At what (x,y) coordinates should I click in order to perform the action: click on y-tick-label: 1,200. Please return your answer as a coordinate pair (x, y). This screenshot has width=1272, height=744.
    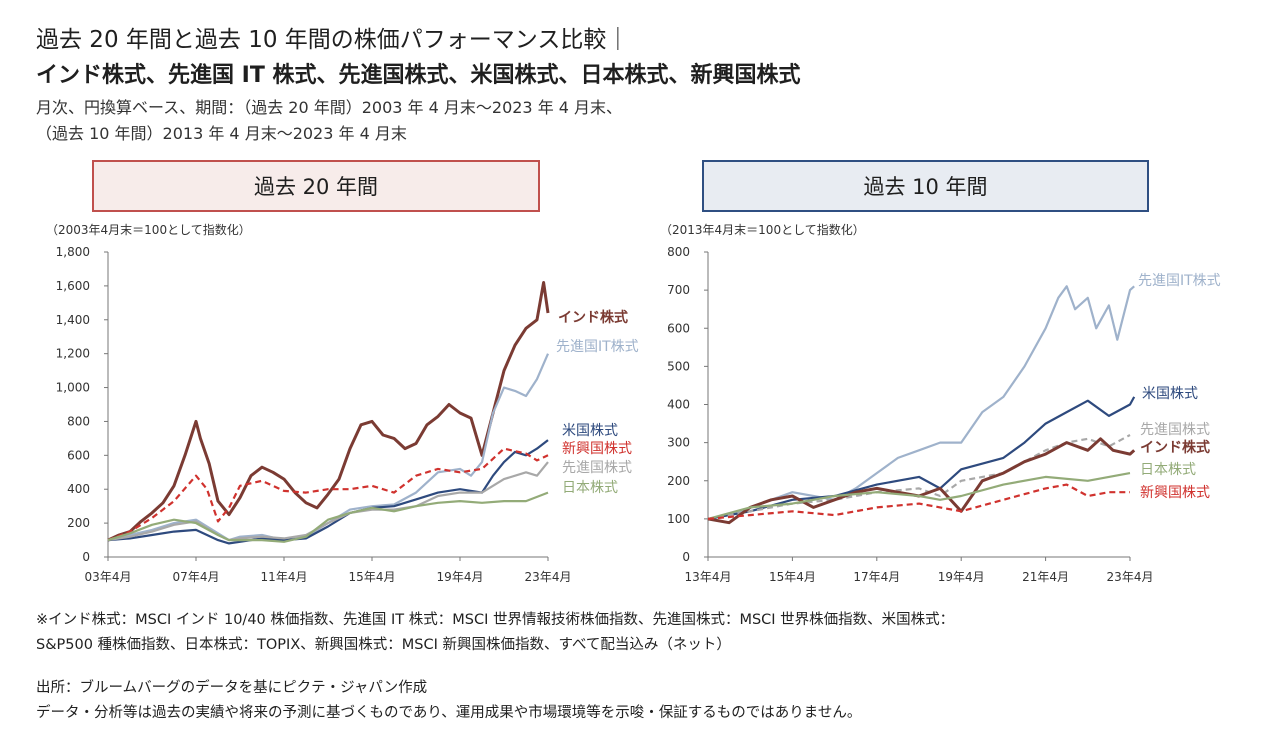
    Looking at the image, I should click on (73, 354).